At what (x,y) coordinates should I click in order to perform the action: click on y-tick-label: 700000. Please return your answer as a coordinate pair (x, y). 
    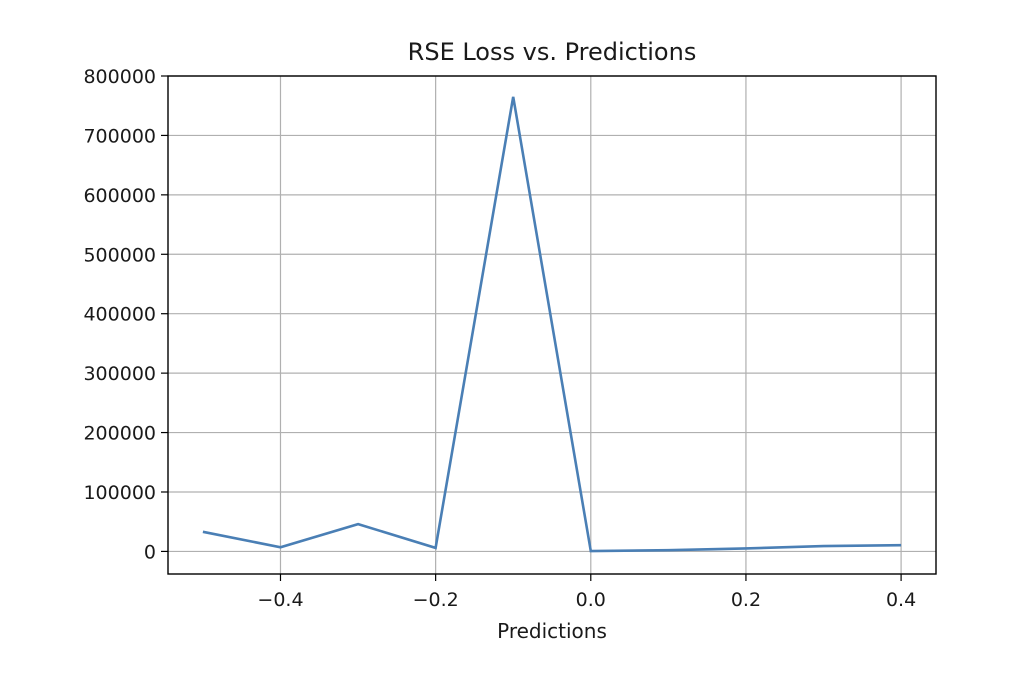
    Looking at the image, I should click on (119, 136).